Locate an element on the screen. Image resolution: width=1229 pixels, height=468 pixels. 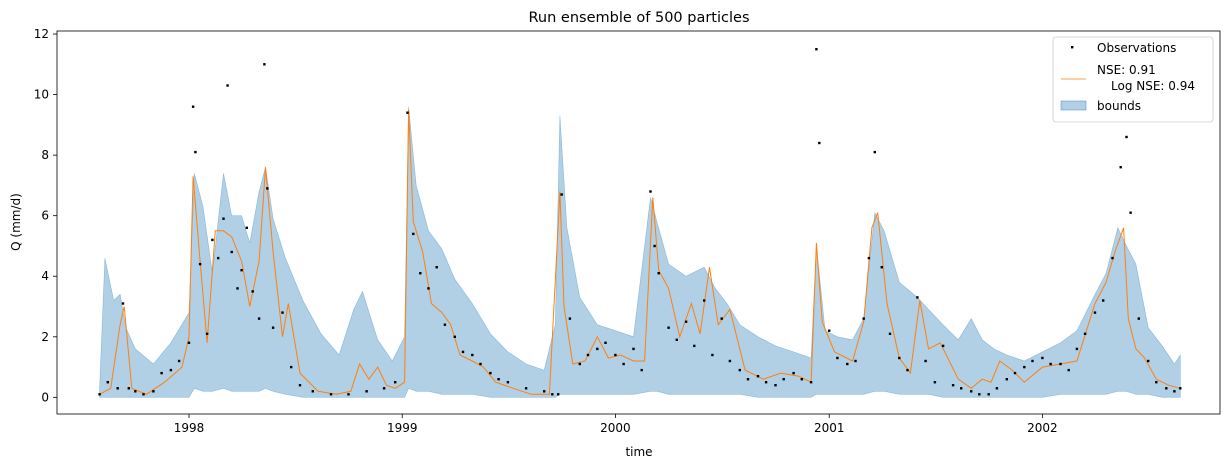
y-tick-label: 0 is located at coordinates (45, 397).